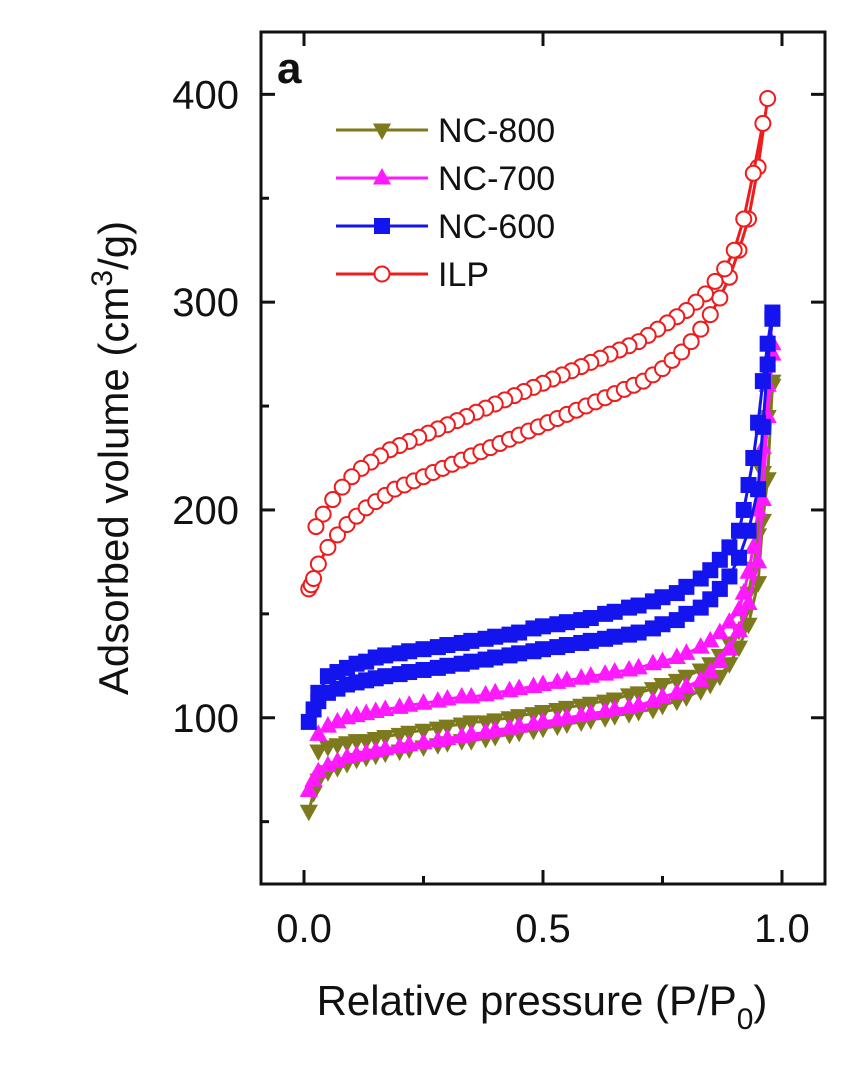 This screenshot has width=851, height=1072. Describe the element at coordinates (289, 68) in the screenshot. I see `panel-label: a` at that location.